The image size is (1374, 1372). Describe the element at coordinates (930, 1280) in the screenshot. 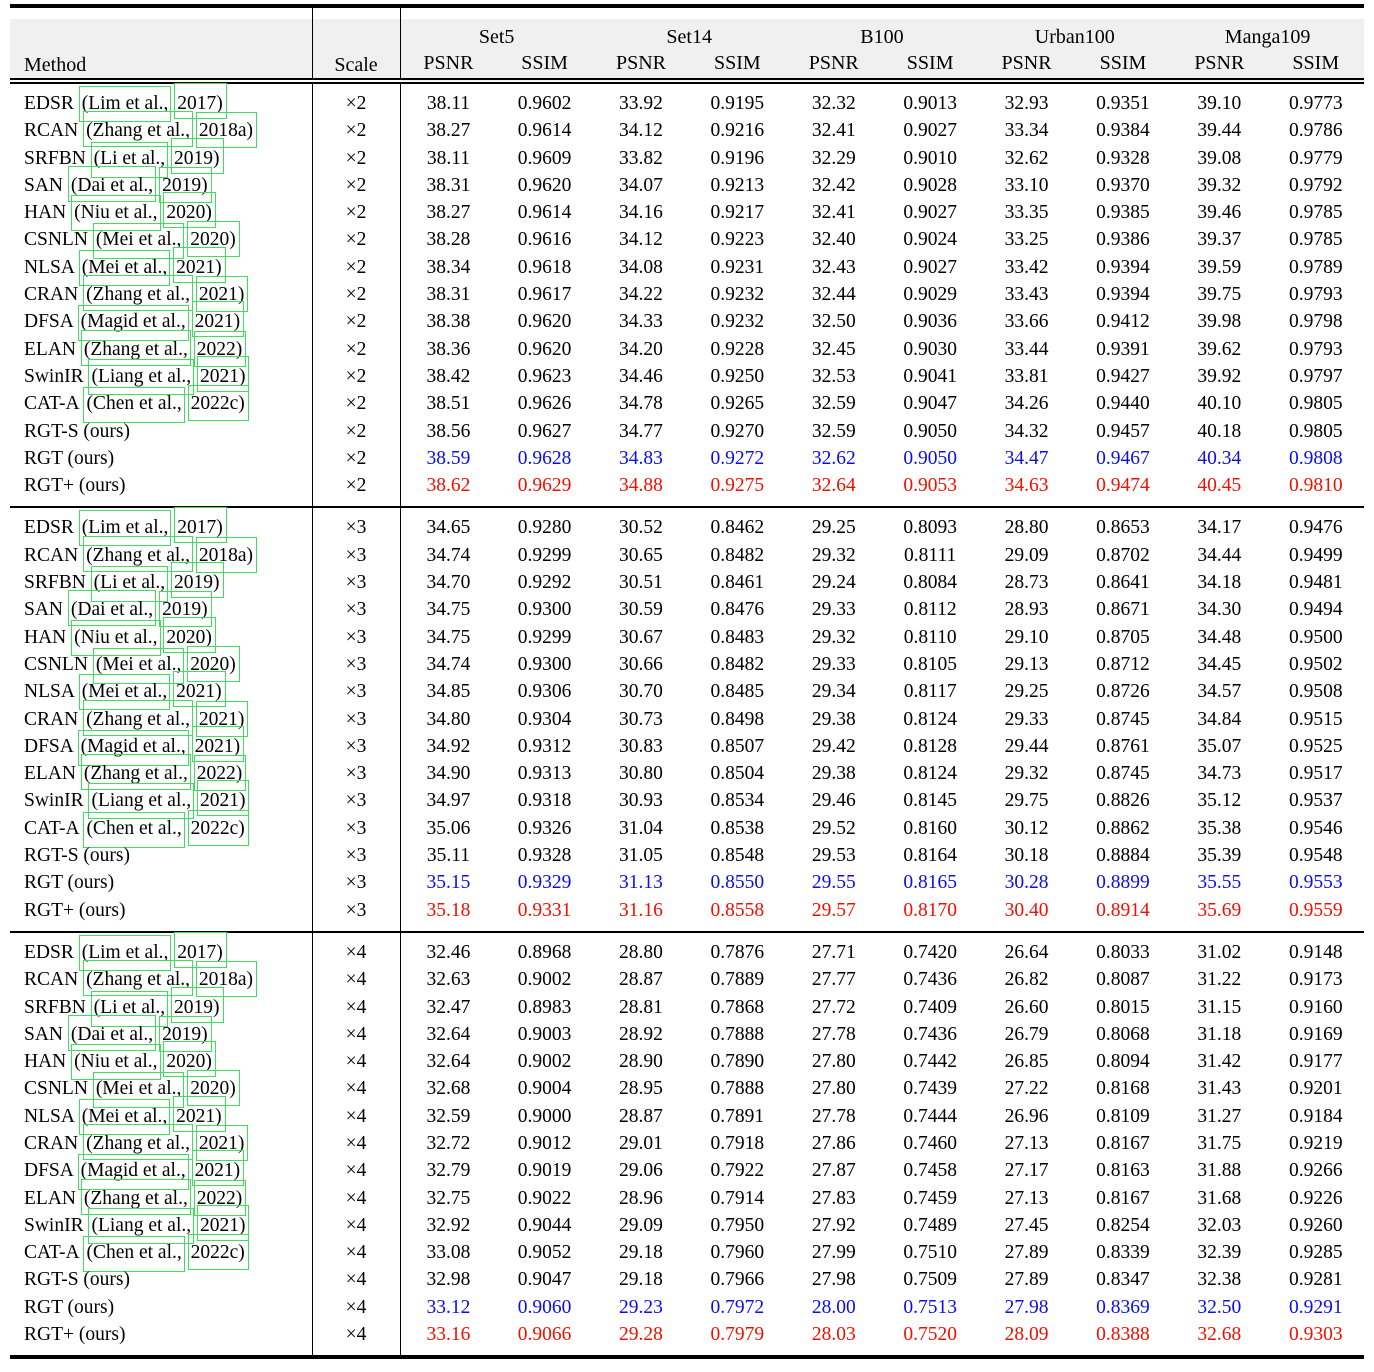

I see `metric-value-cell: 0.7509` at that location.